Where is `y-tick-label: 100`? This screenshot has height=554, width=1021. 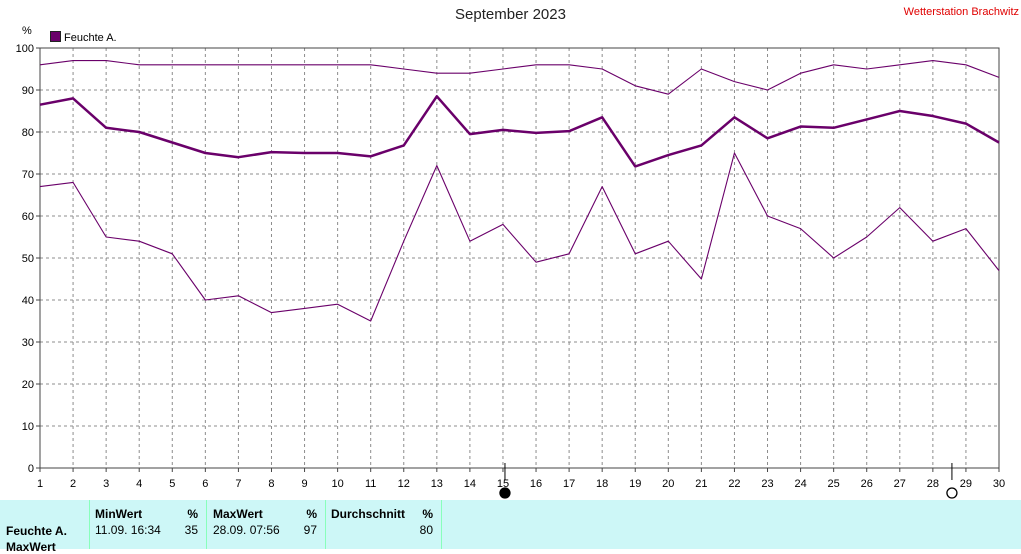
y-tick-label: 100 is located at coordinates (25, 49).